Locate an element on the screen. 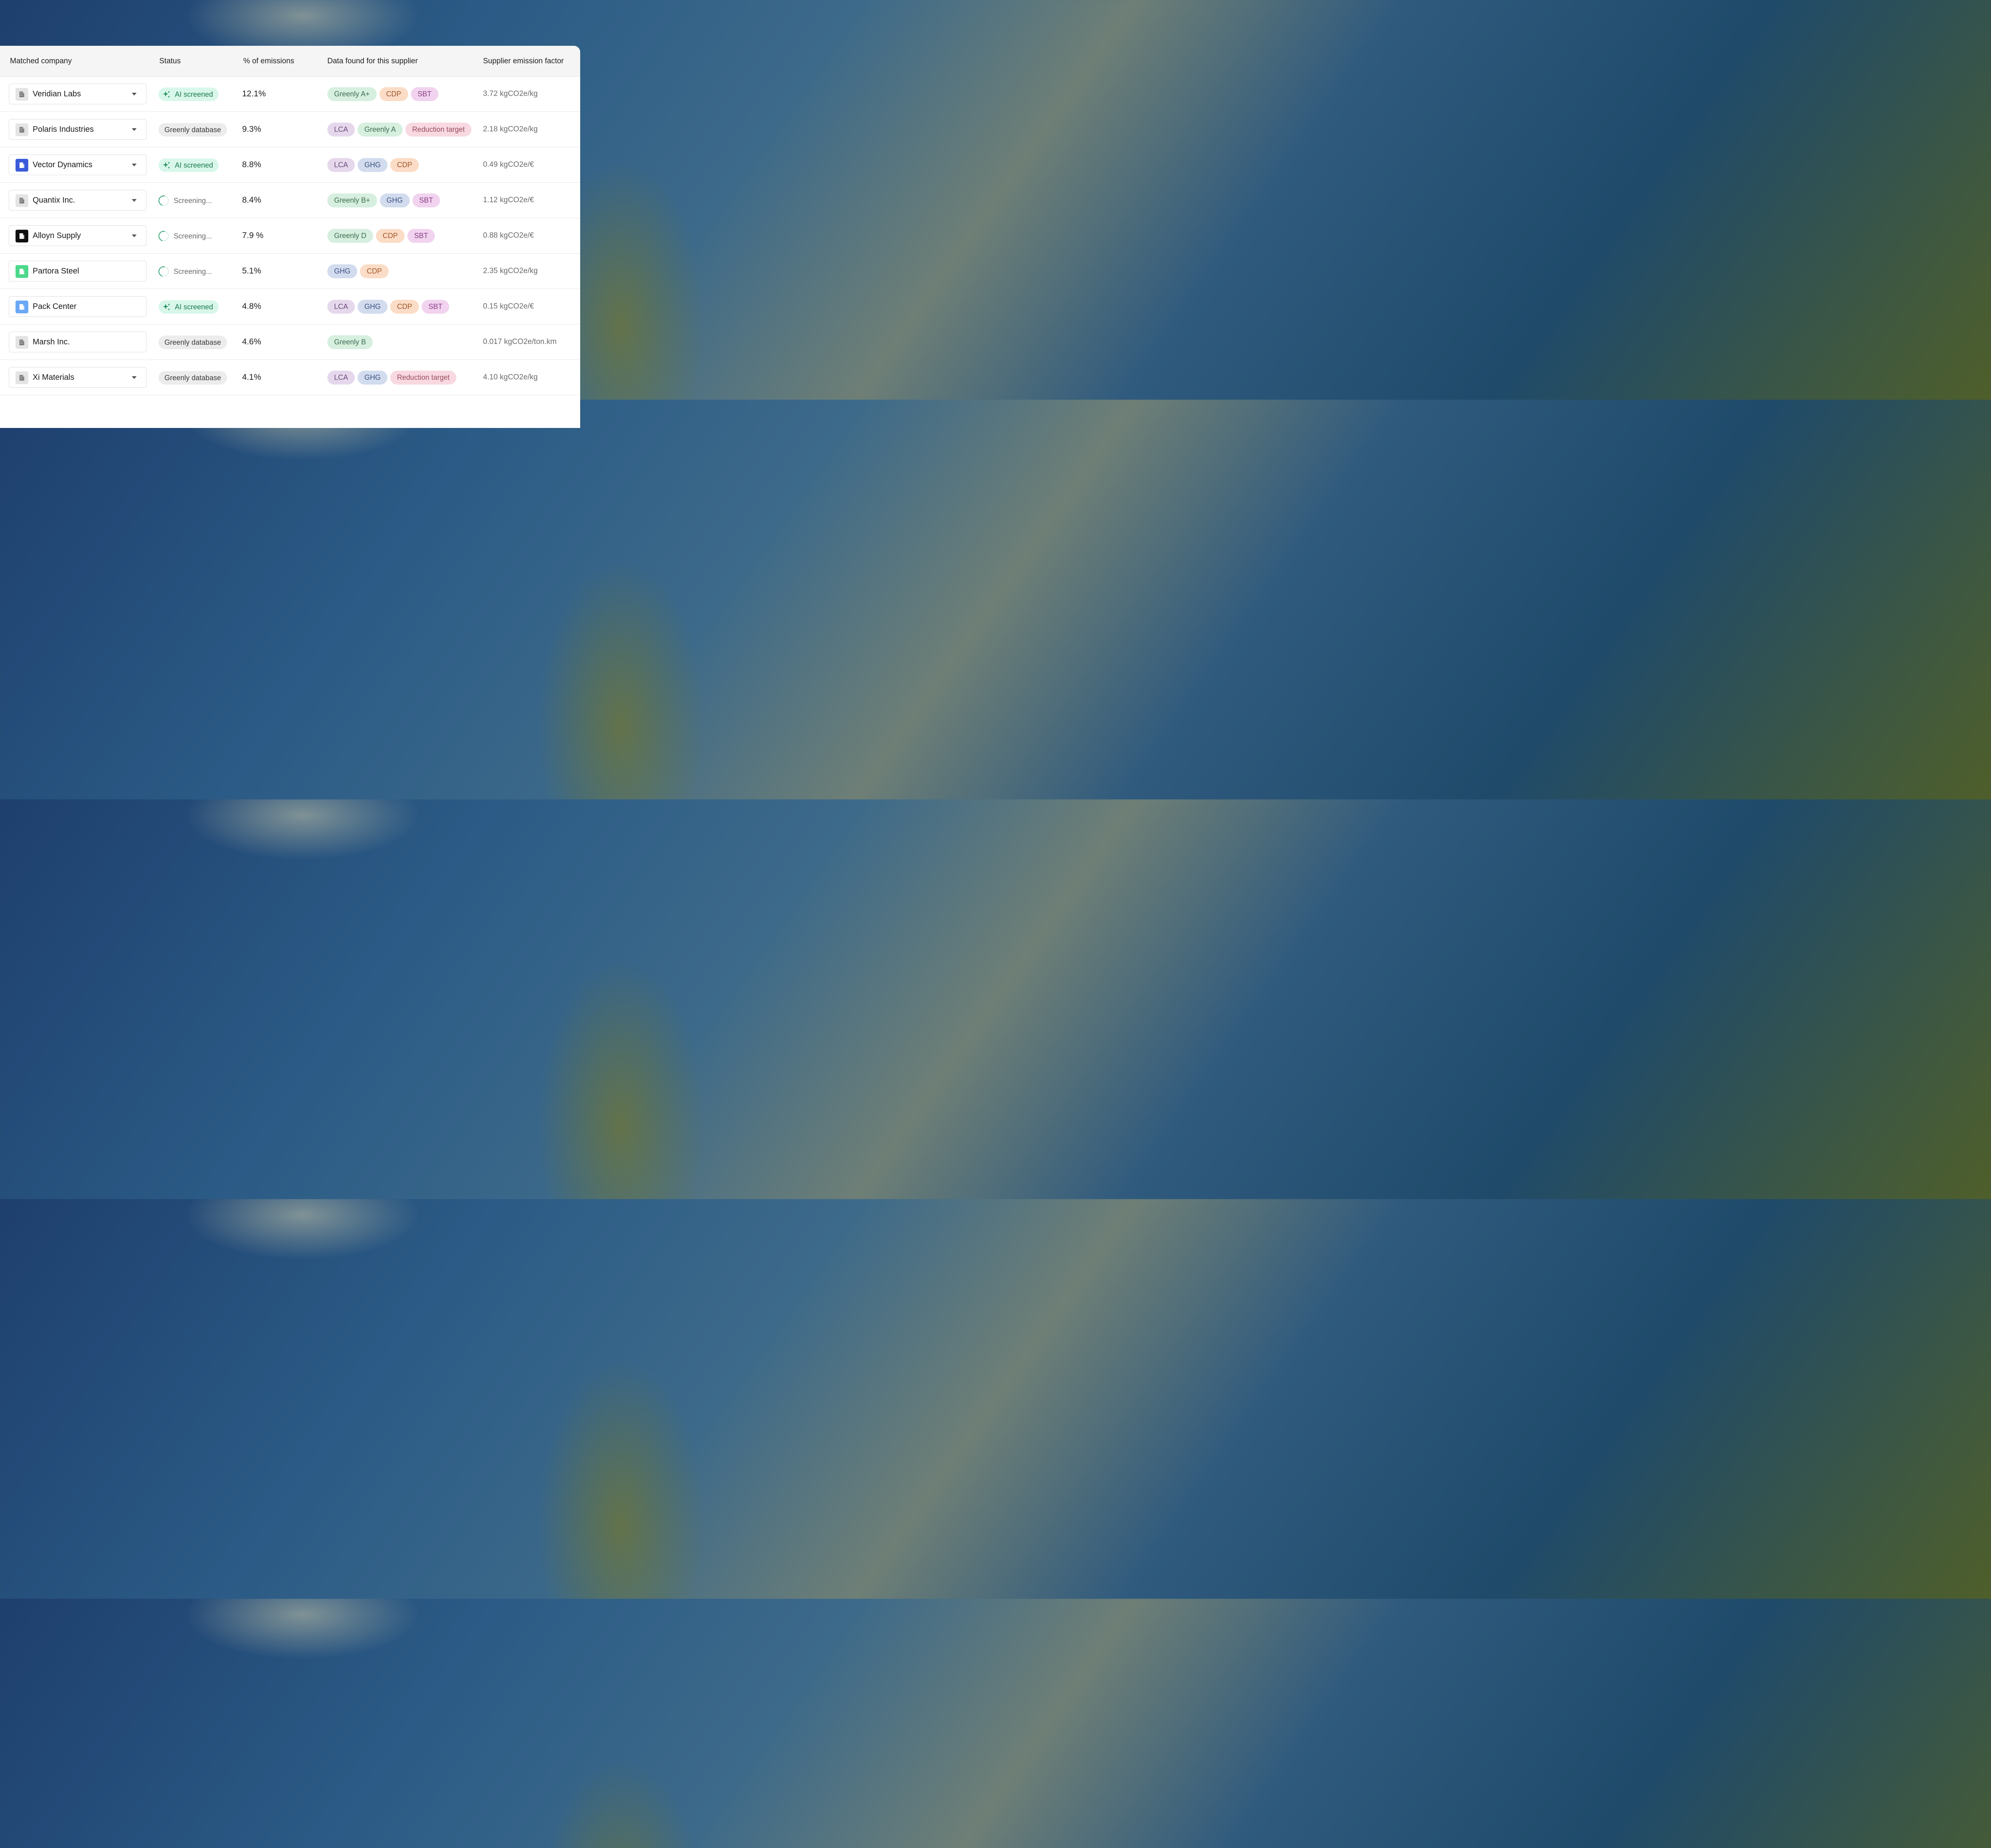  company-select: Pack Center is located at coordinates (78, 306).